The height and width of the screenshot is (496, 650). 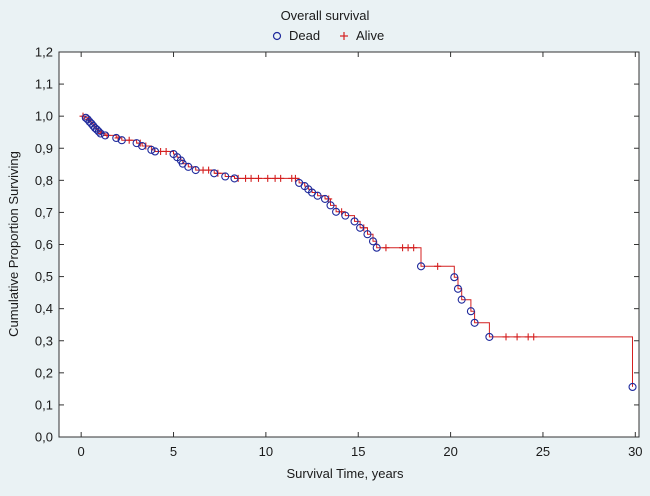 I want to click on legend-title: Overall survival, so click(x=325, y=15).